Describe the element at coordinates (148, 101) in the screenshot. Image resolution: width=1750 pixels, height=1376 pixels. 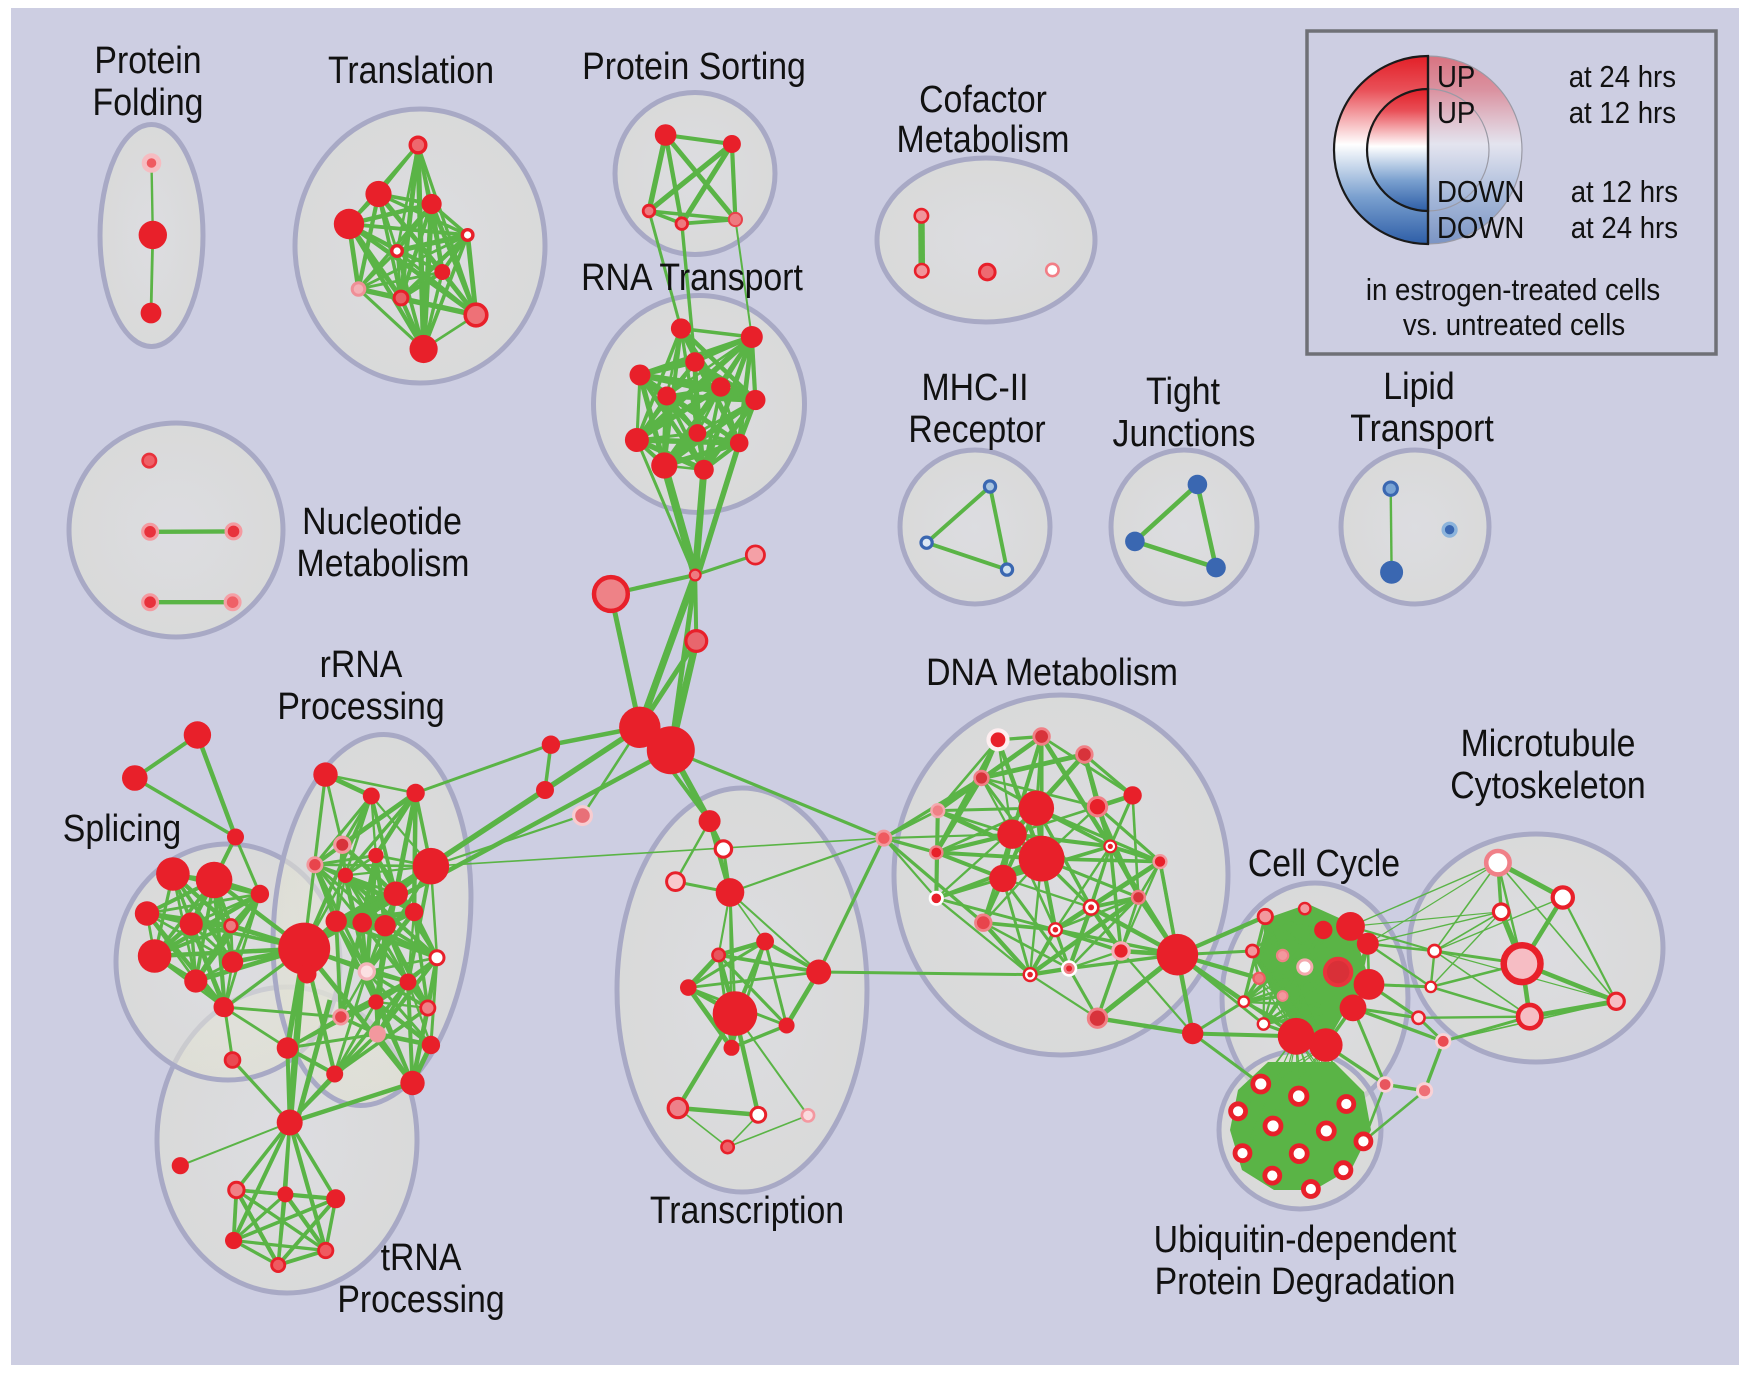
I see `svg-text: Folding` at that location.